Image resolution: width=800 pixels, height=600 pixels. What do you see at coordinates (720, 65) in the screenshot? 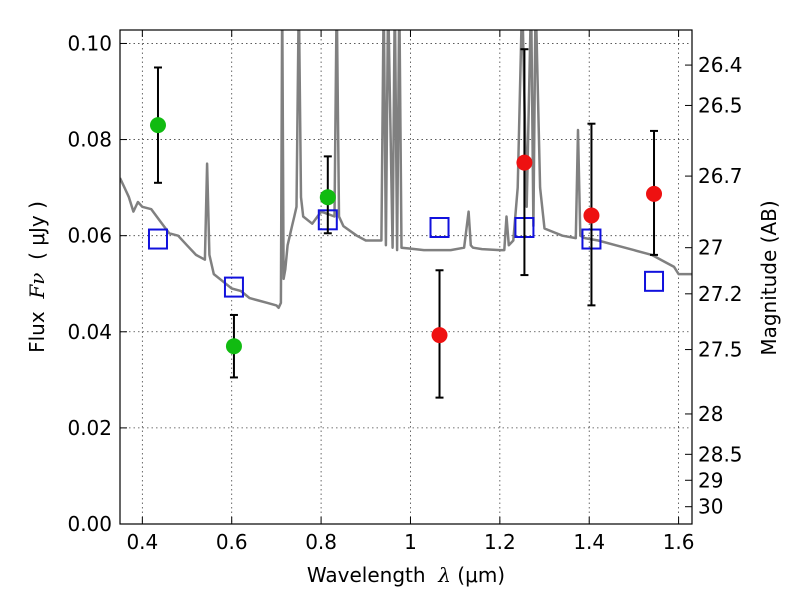
I see `magnitude-tick-label: 26.4` at bounding box center [720, 65].